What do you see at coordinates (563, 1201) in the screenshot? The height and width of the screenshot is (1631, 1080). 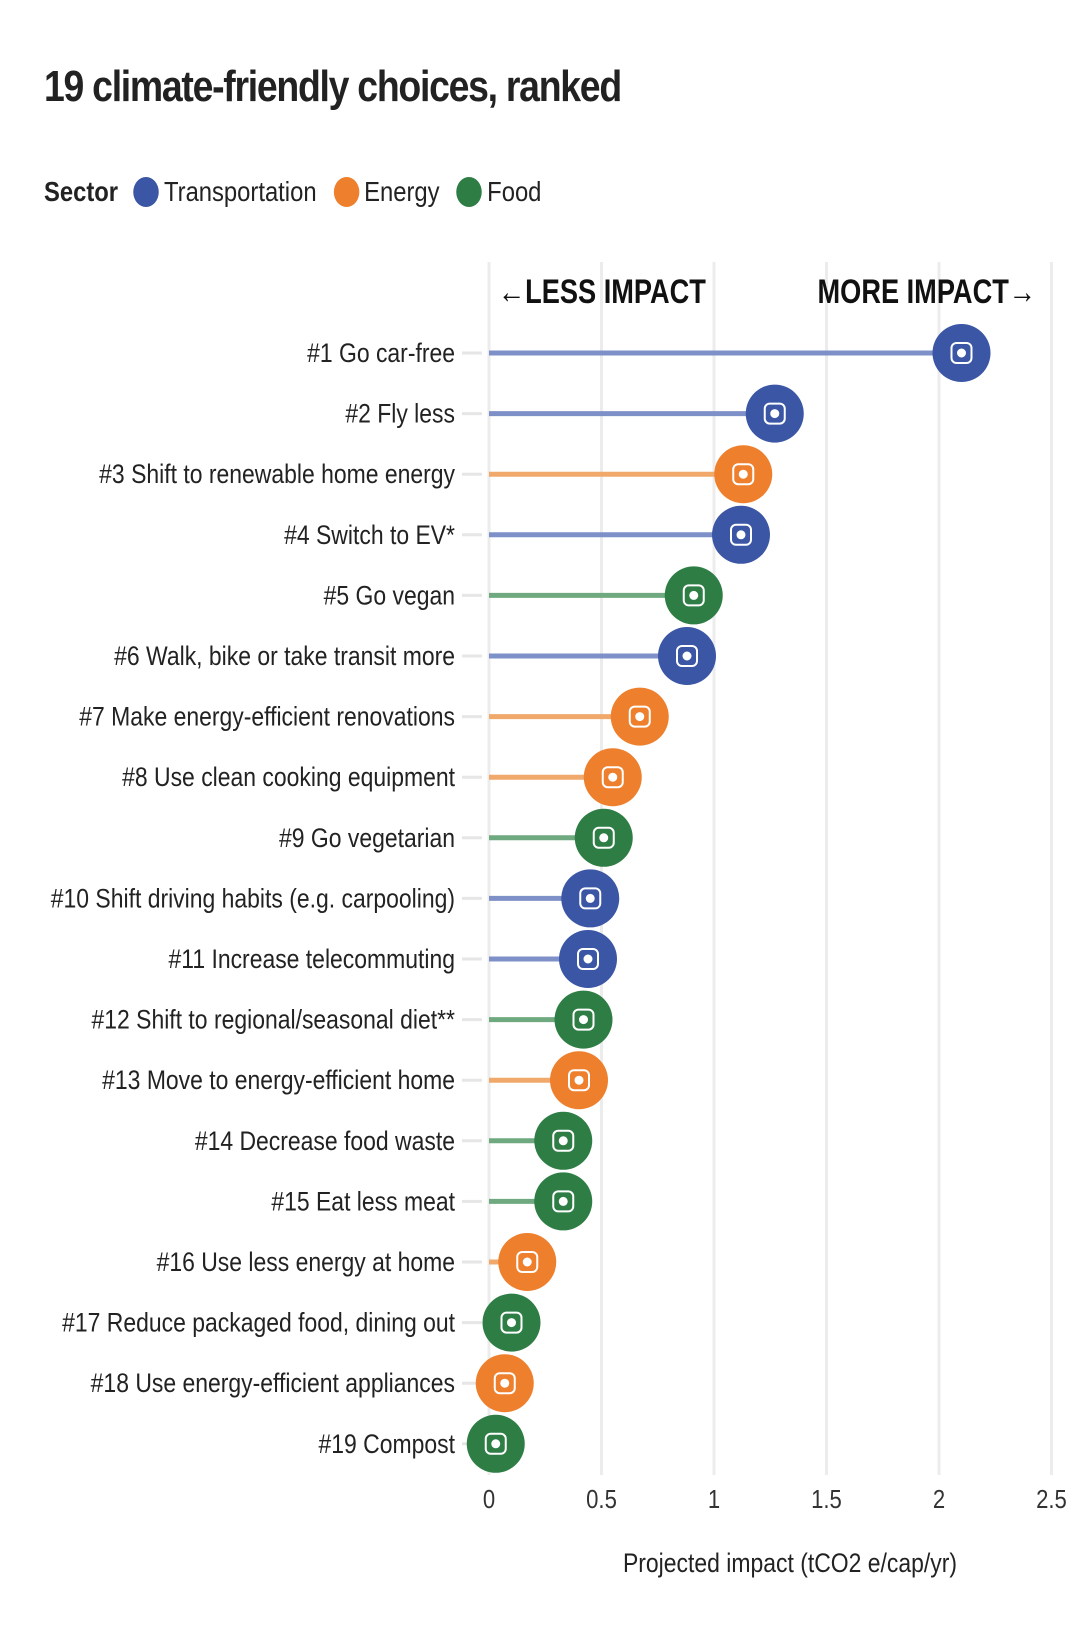 I see `meat-icon` at bounding box center [563, 1201].